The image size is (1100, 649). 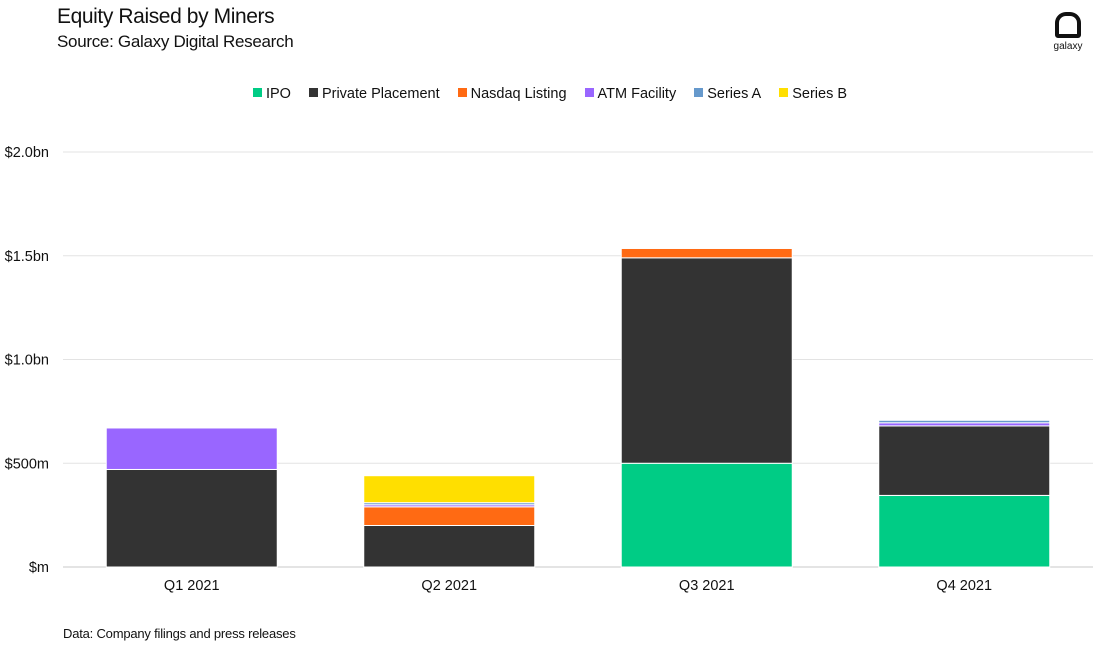 What do you see at coordinates (179, 633) in the screenshot?
I see `data-source-note: Data: Company filings and press releases` at bounding box center [179, 633].